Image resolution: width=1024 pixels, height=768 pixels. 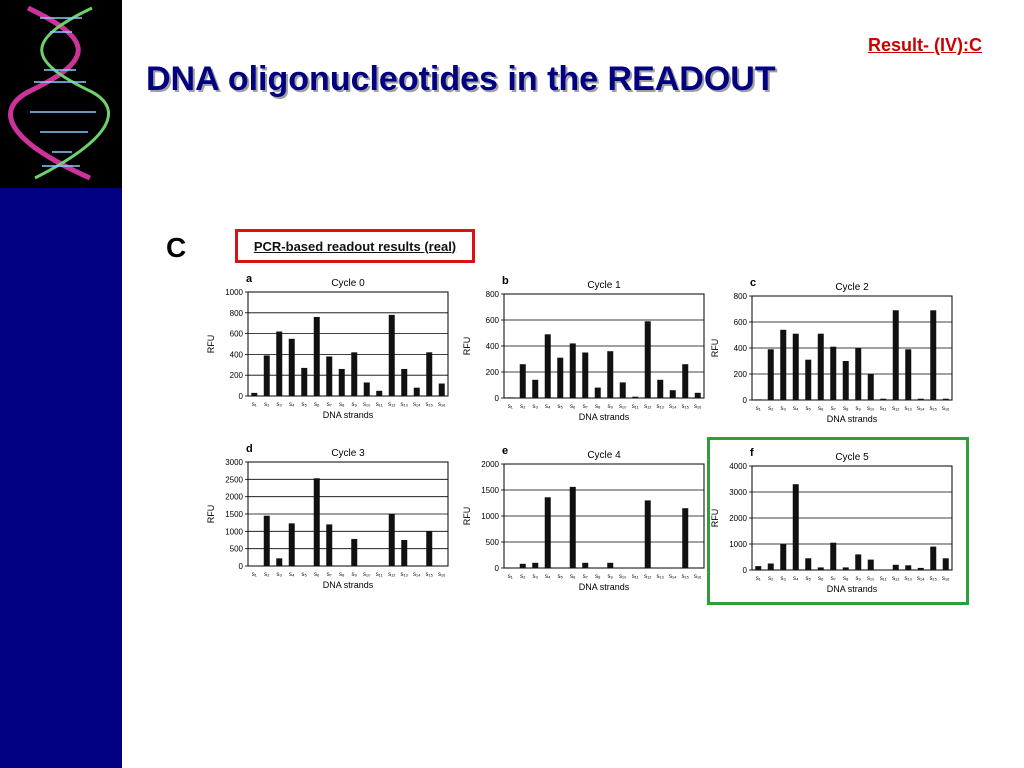 I want to click on y-tick-label: 1000, so click(x=490, y=516).